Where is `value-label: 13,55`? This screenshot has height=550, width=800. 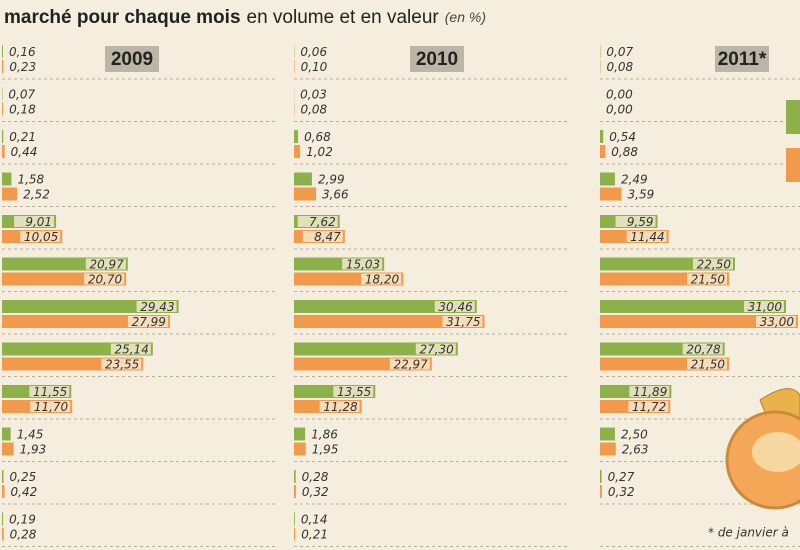
value-label: 13,55 is located at coordinates (354, 392).